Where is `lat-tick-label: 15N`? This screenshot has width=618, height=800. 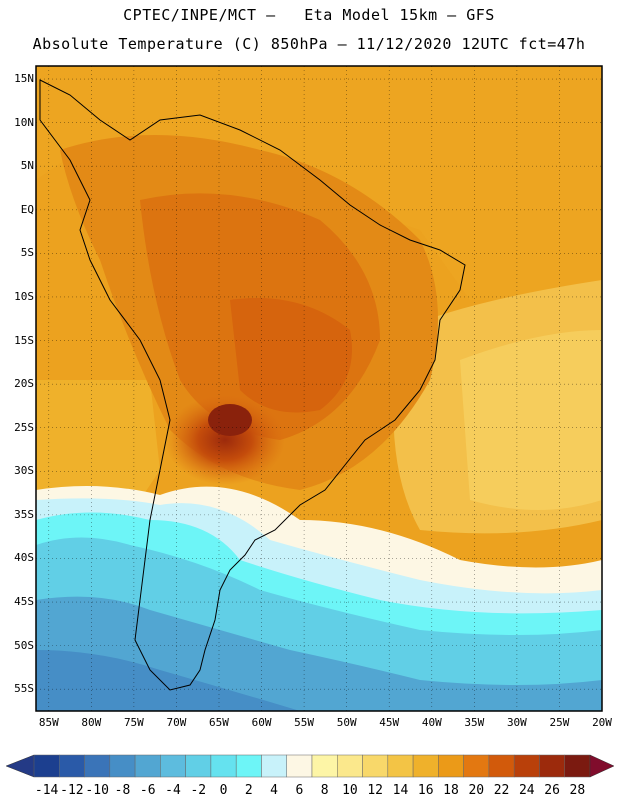 lat-tick-label: 15N is located at coordinates (24, 79).